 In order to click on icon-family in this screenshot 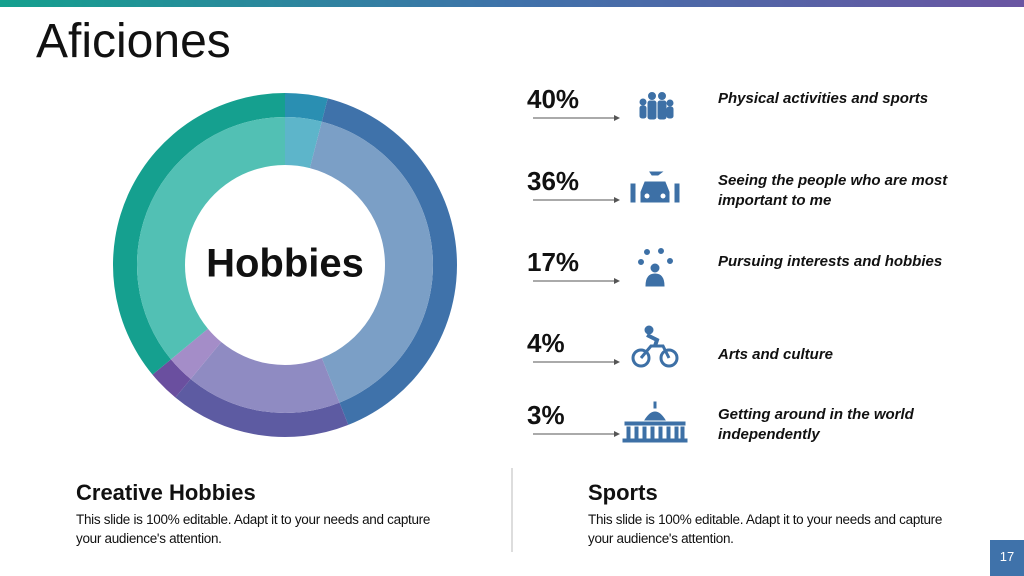, I will do `click(656, 106)`.